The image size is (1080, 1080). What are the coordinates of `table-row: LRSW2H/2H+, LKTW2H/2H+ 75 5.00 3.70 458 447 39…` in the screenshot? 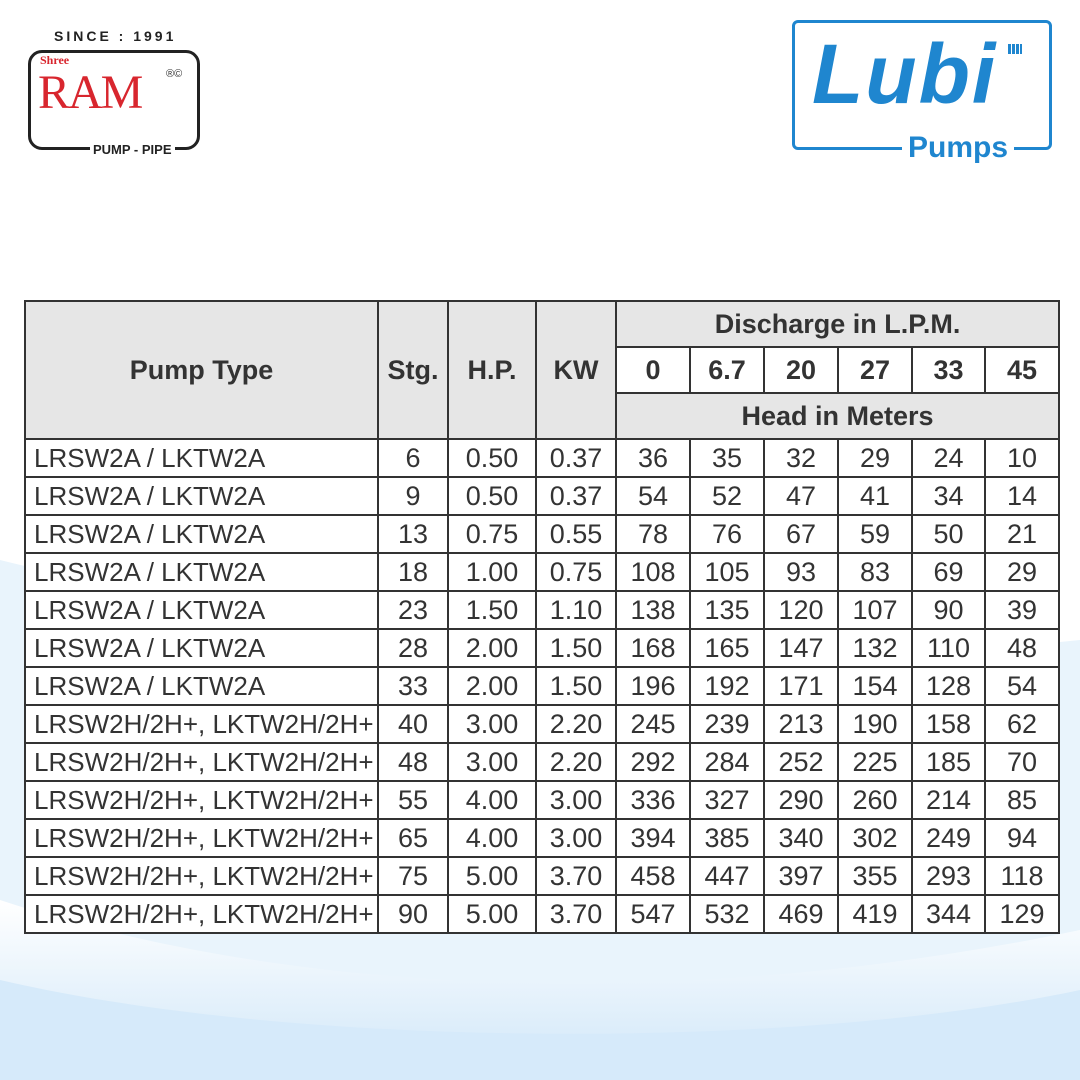 It's located at (542, 876).